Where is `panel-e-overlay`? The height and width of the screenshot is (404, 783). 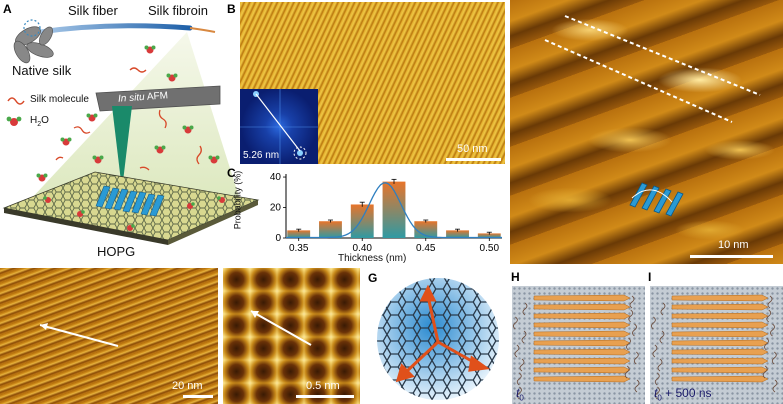
panel-e-overlay is located at coordinates (79, 335).